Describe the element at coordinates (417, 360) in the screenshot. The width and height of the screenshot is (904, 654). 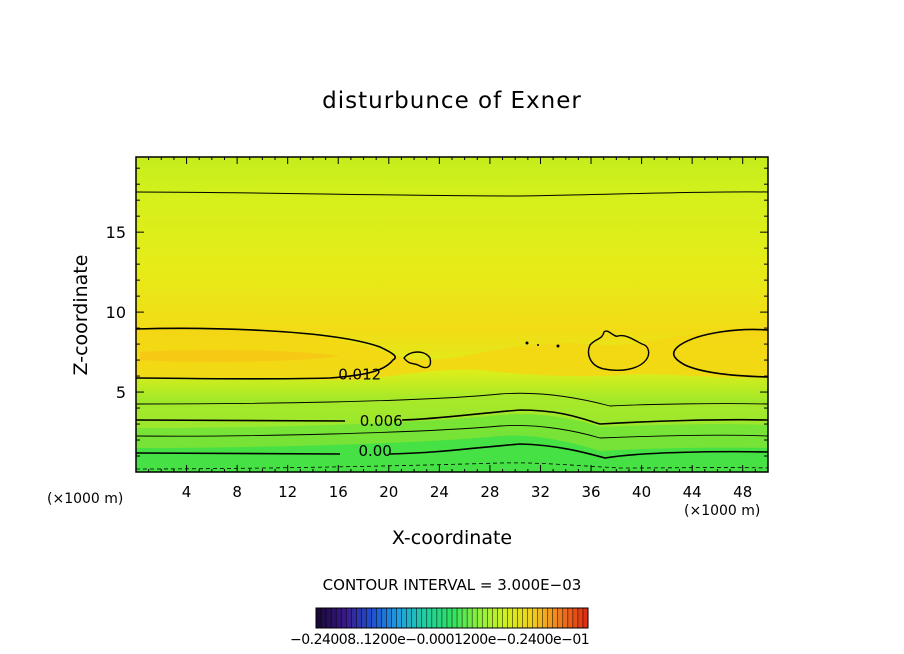
I see `contour-line-012-small` at that location.